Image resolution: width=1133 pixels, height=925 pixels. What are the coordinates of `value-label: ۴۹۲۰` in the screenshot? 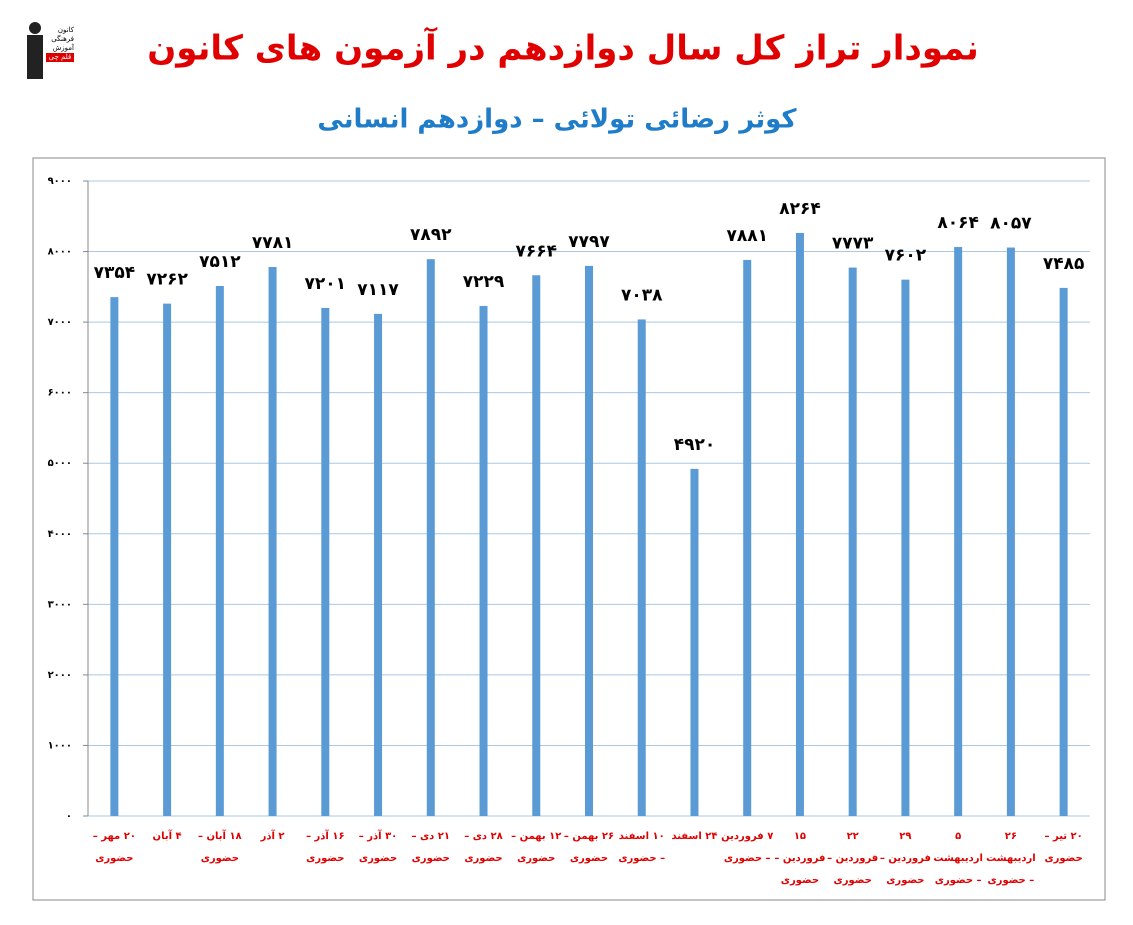 It's located at (695, 445).